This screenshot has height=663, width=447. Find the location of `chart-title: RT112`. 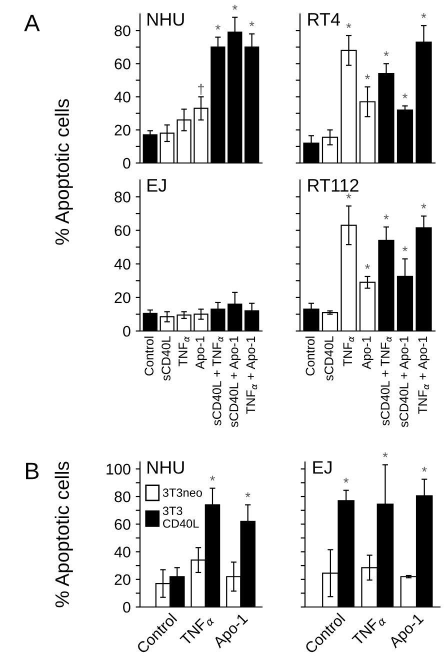

chart-title: RT112 is located at coordinates (333, 185).